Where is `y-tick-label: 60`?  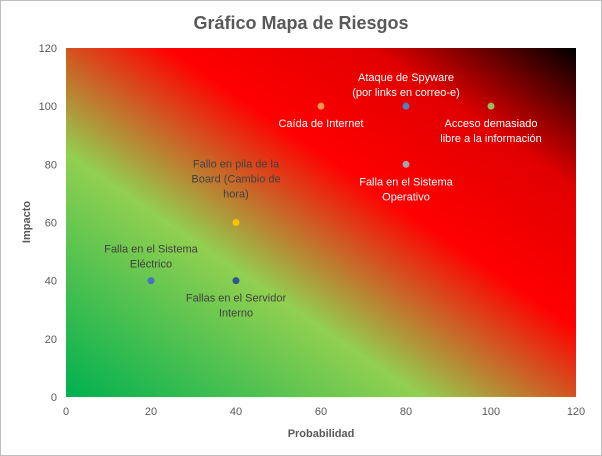
y-tick-label: 60 is located at coordinates (51, 224).